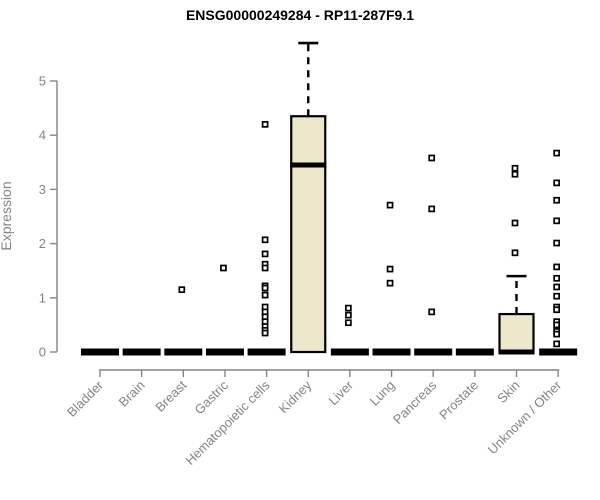 This screenshot has width=600, height=500. What do you see at coordinates (211, 397) in the screenshot?
I see `x-category-label: Gastric` at bounding box center [211, 397].